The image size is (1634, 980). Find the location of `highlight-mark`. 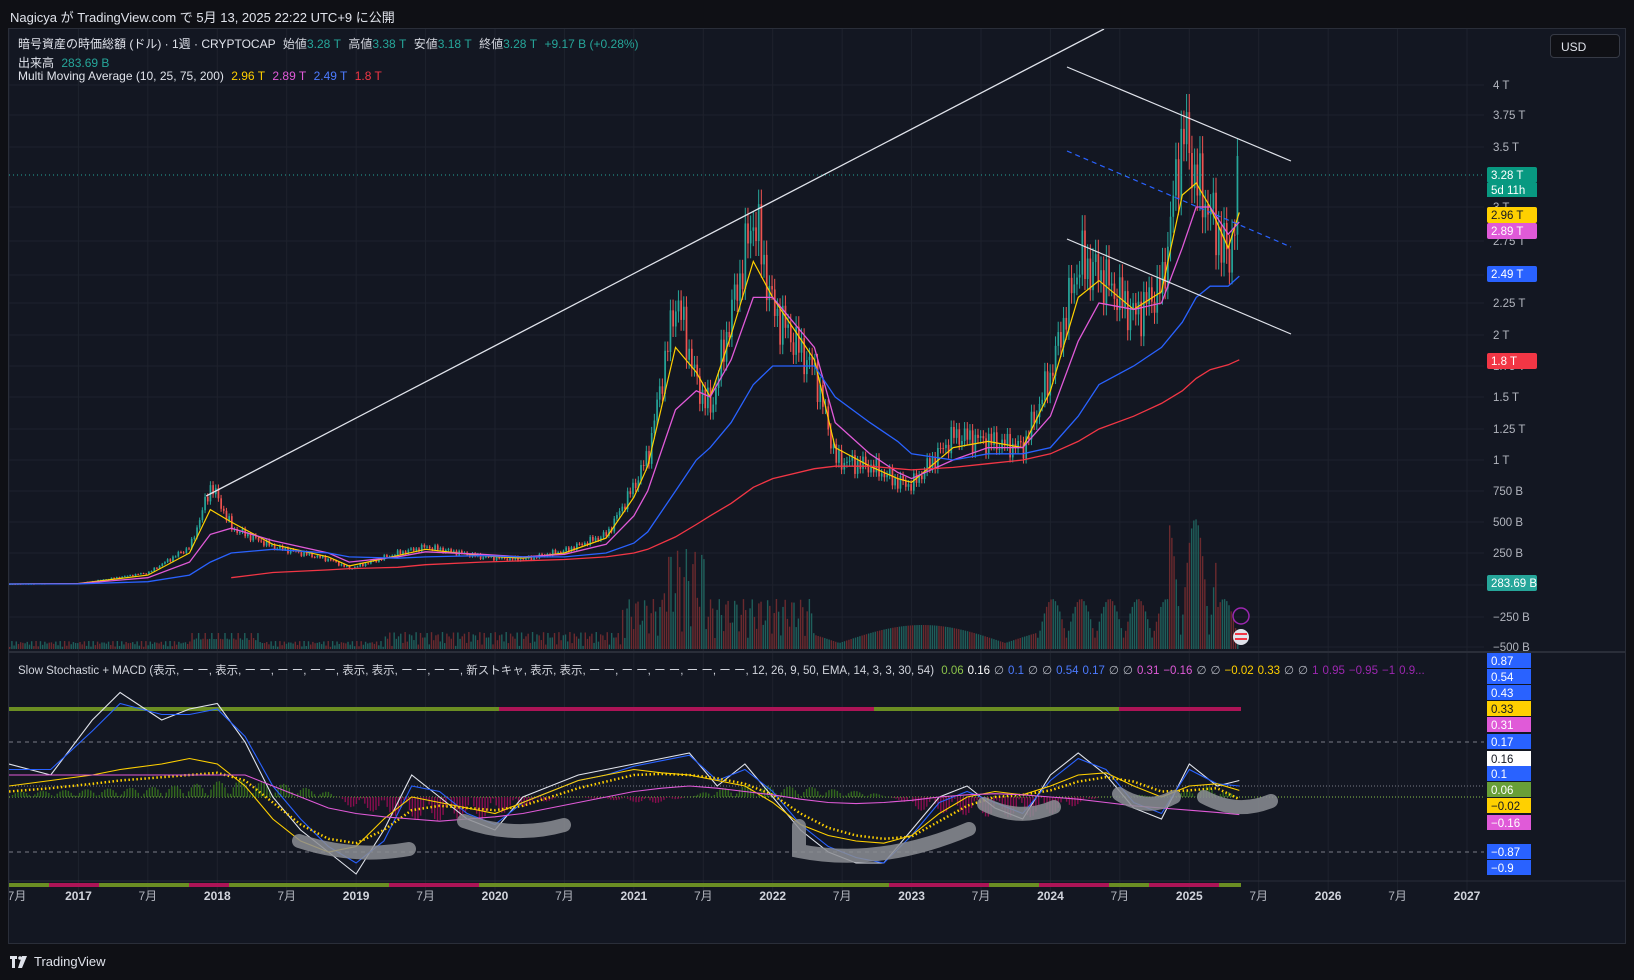

highlight-mark is located at coordinates (884, 841).